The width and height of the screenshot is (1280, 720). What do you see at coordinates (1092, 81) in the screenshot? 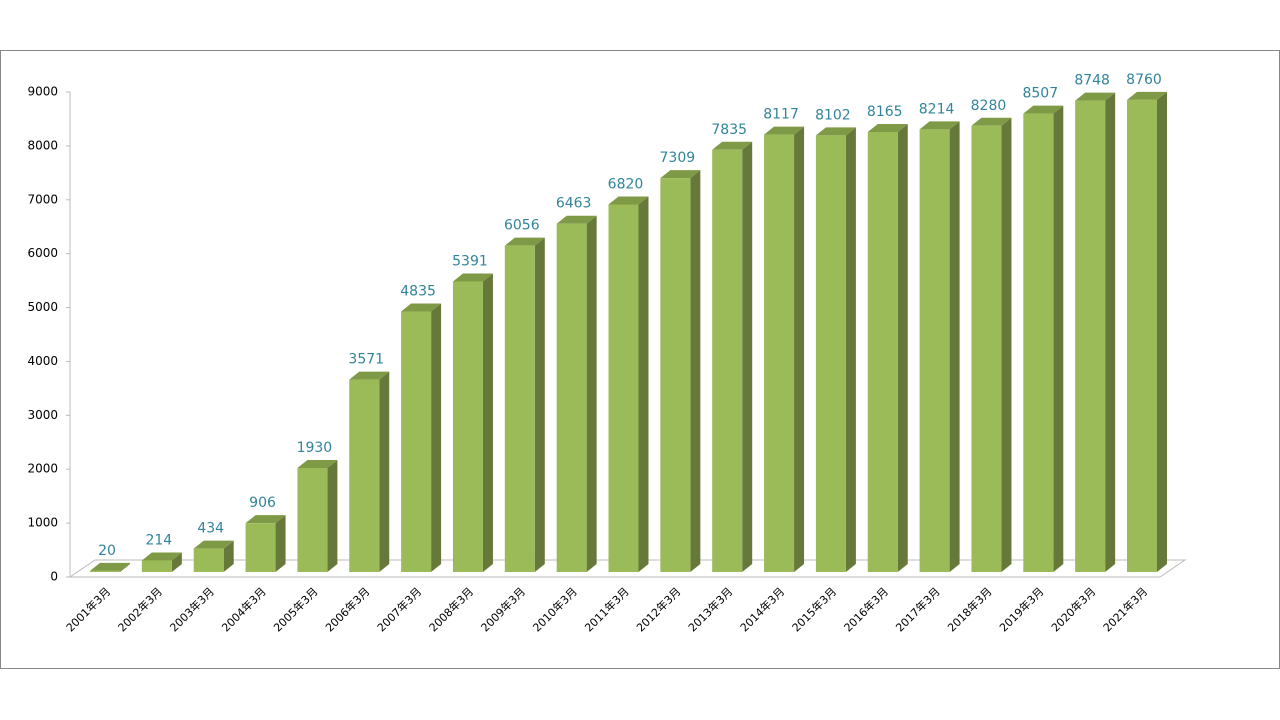
I see `value-label: 8748` at bounding box center [1092, 81].